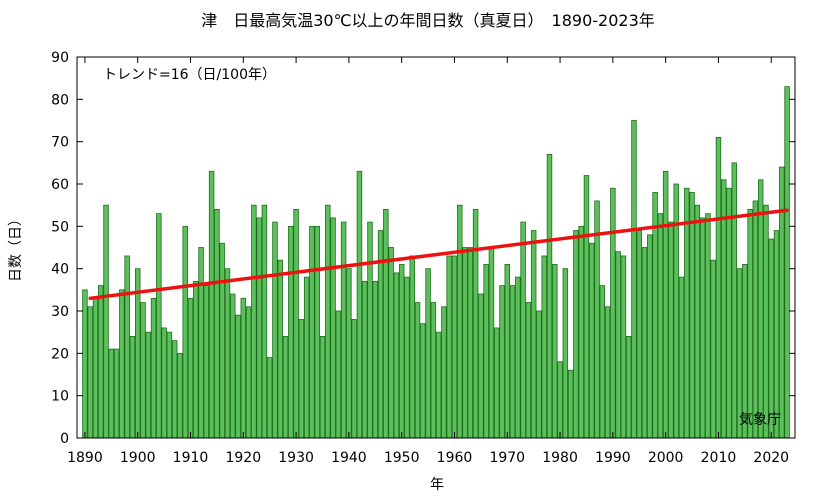 The image size is (833, 498). I want to click on bar-1963, so click(470, 343).